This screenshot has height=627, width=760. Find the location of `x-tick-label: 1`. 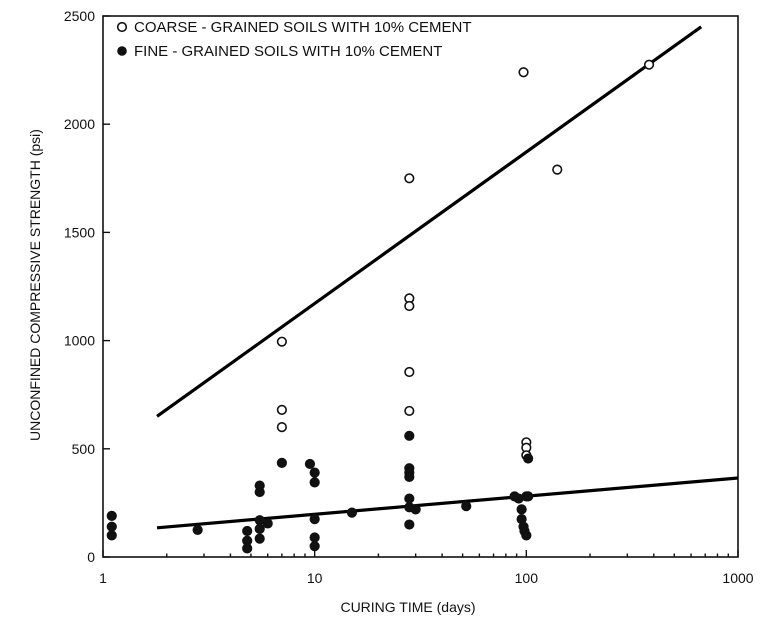

x-tick-label: 1 is located at coordinates (103, 578).